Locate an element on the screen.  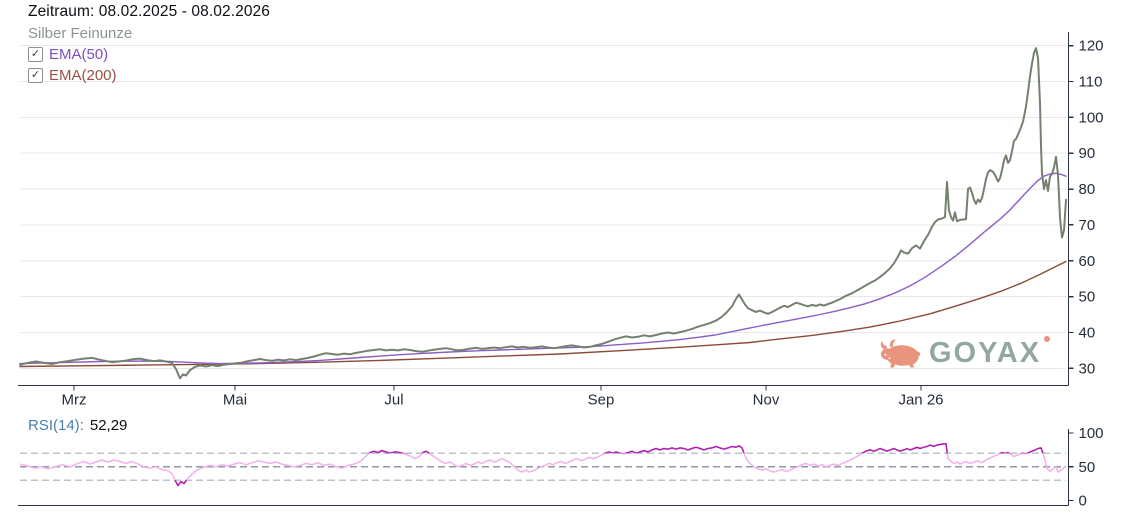
ema50-legend-row: ✓ EMA(50) is located at coordinates (149, 54).